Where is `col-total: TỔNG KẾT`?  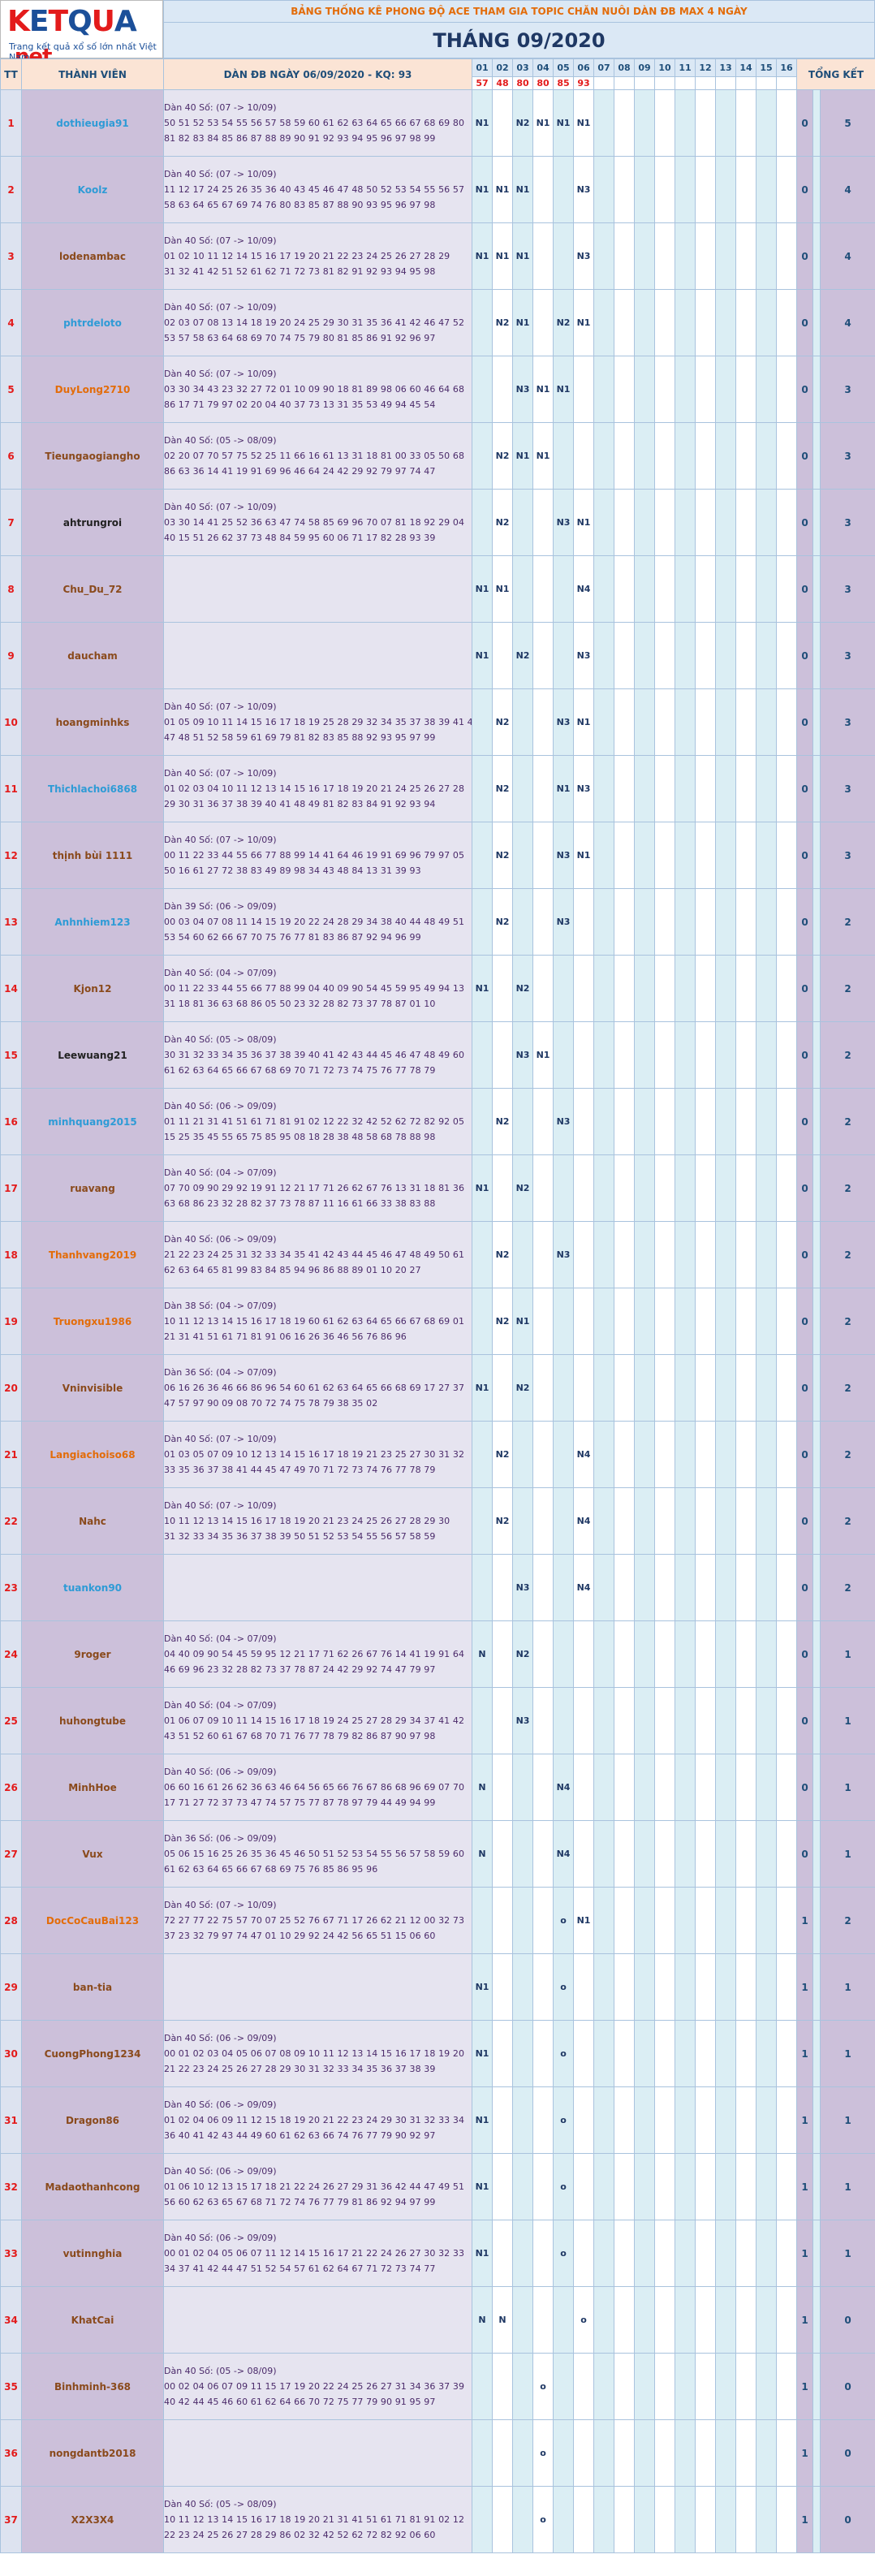
col-total: TỔNG KẾT is located at coordinates (835, 74).